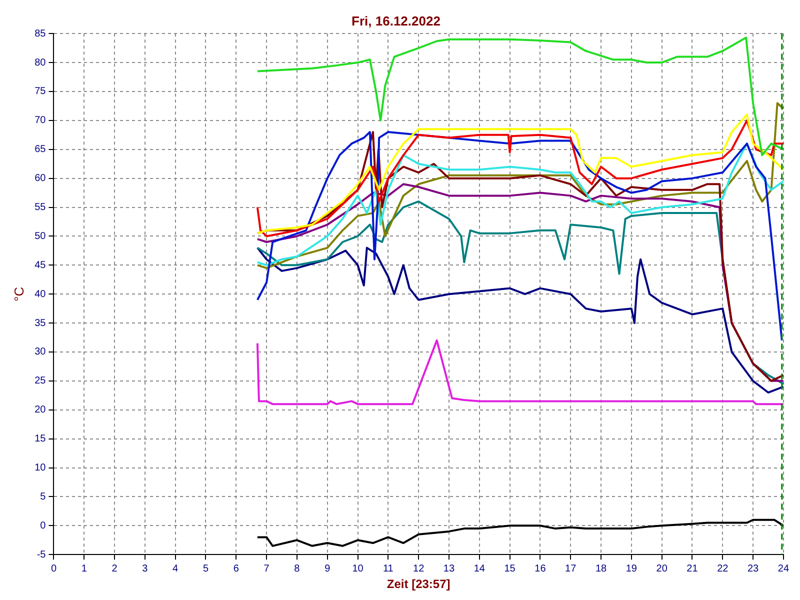 The height and width of the screenshot is (600, 800). What do you see at coordinates (692, 568) in the screenshot?
I see `x-tick-label: 21` at bounding box center [692, 568].